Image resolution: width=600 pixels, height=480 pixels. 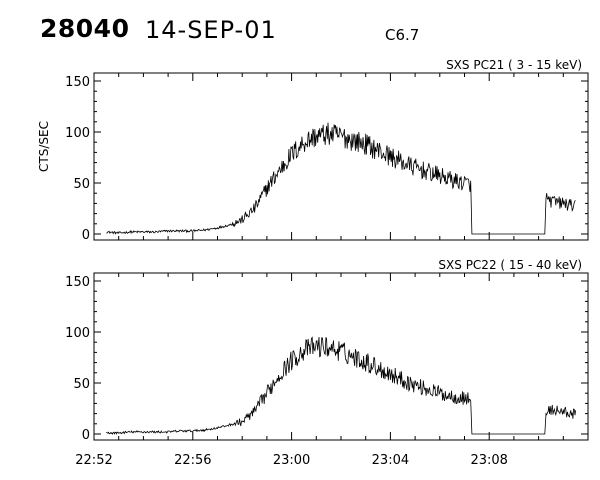 What do you see at coordinates (514, 65) in the screenshot?
I see `panel-title: SXS PC21 ( 3 - 15 keV)` at bounding box center [514, 65].